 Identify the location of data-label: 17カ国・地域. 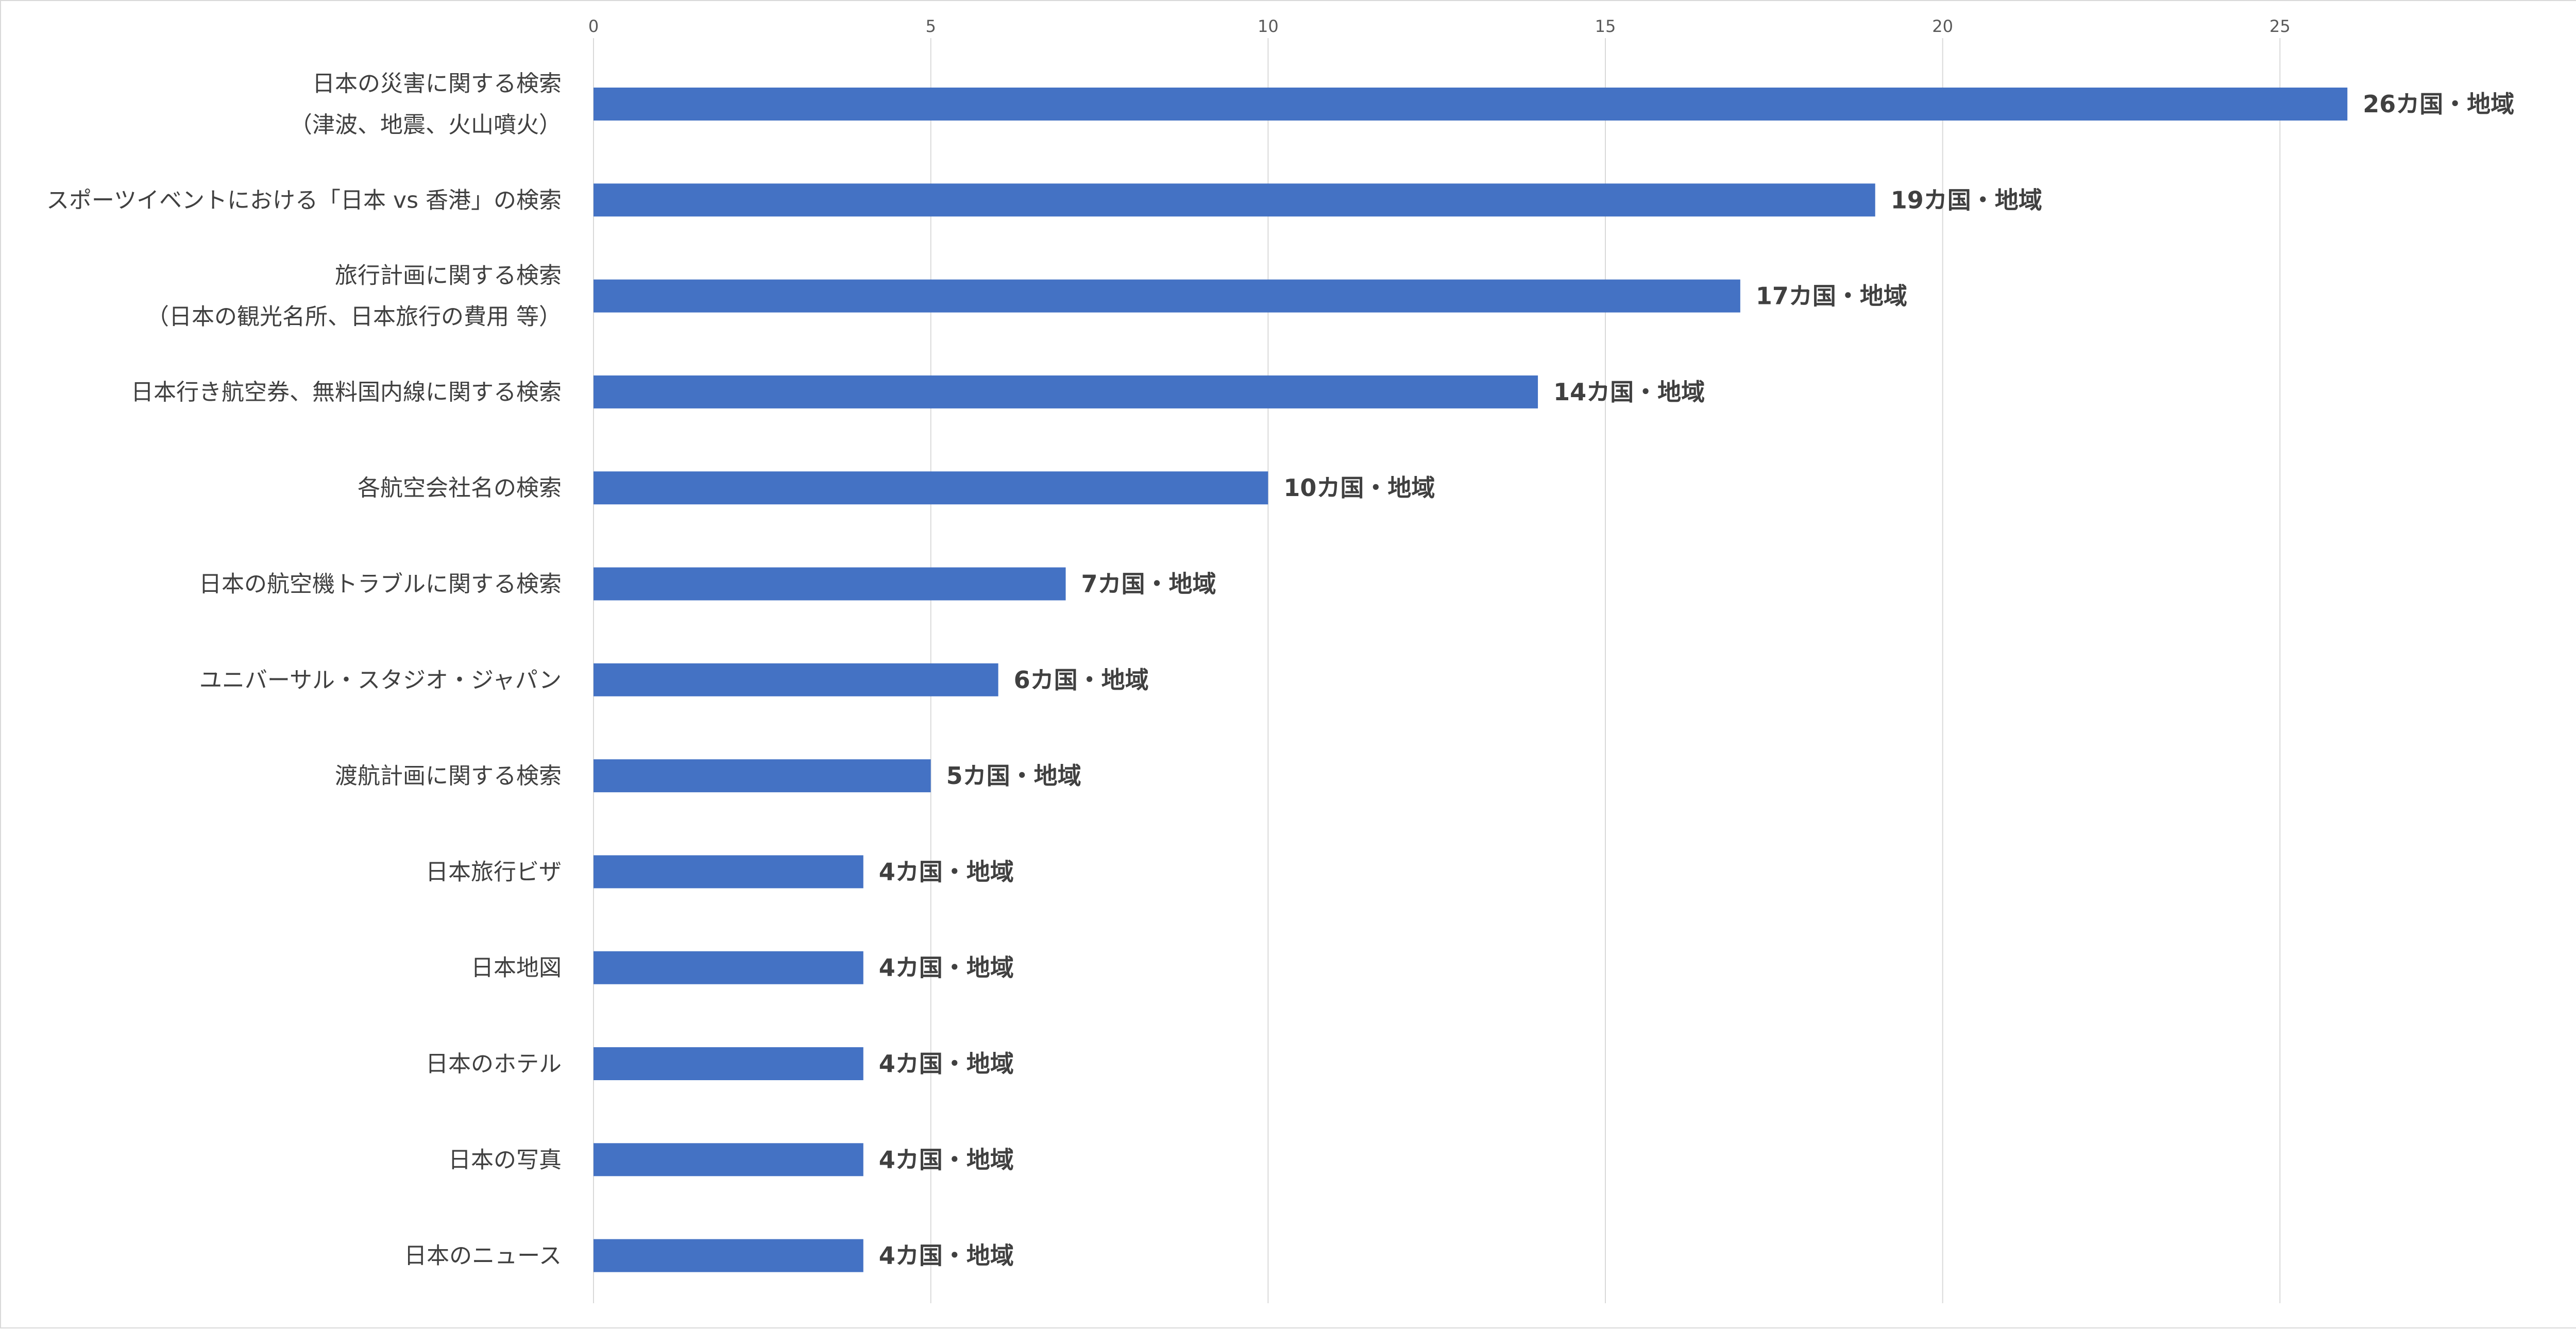
(1831, 296).